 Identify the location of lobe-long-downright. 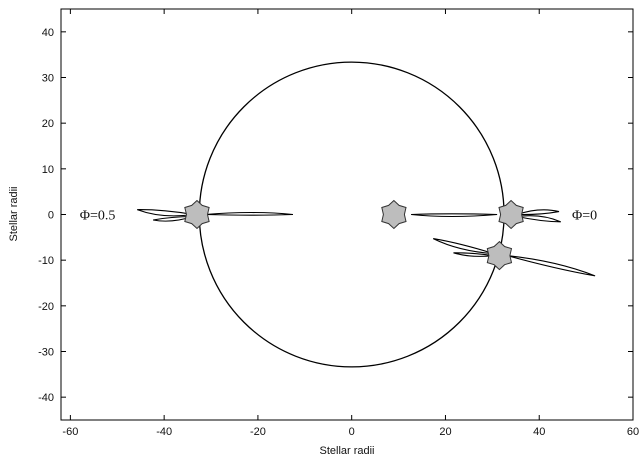
(551, 266).